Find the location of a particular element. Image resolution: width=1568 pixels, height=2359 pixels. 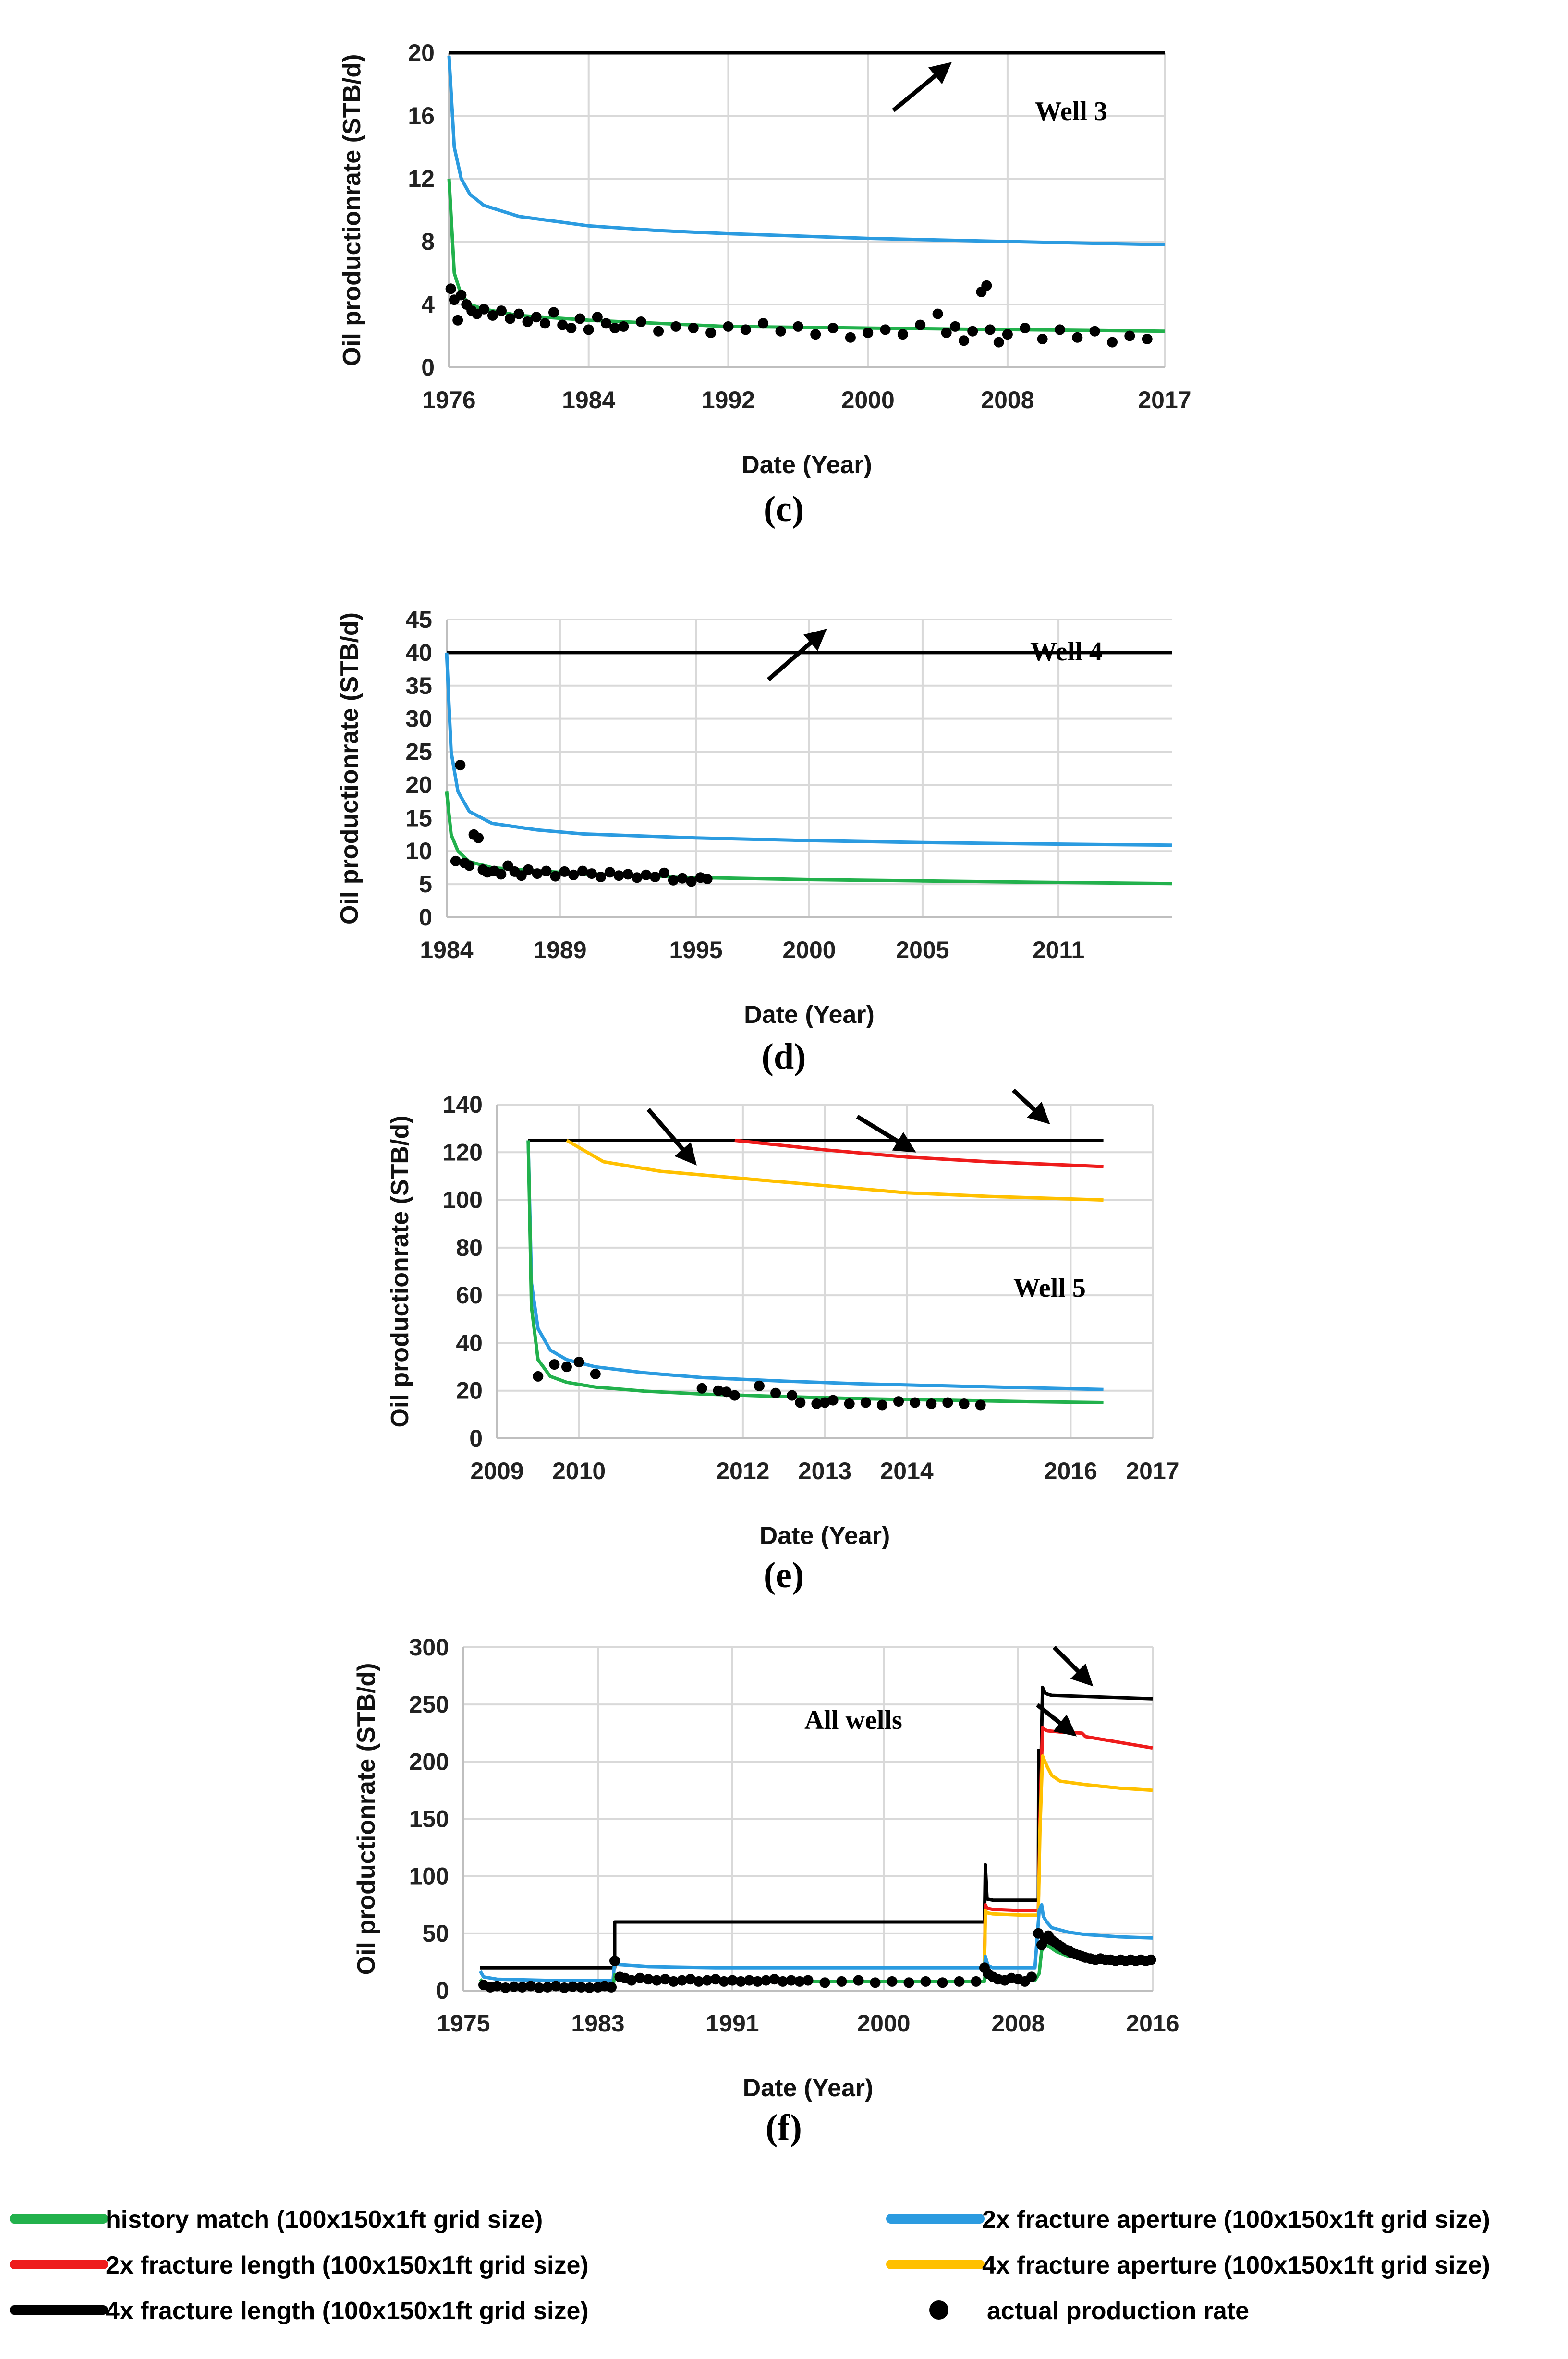

series-line-4x-fracture-aperture-100x150x1ft-grid-size is located at coordinates (1068, 1861).